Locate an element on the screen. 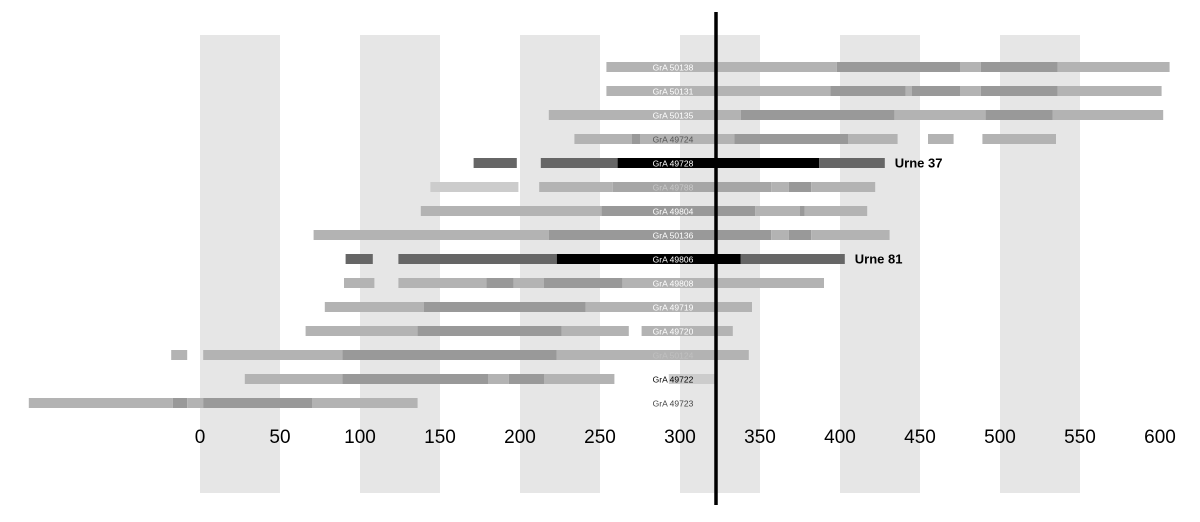  x-tick-label: 500 is located at coordinates (1000, 437).